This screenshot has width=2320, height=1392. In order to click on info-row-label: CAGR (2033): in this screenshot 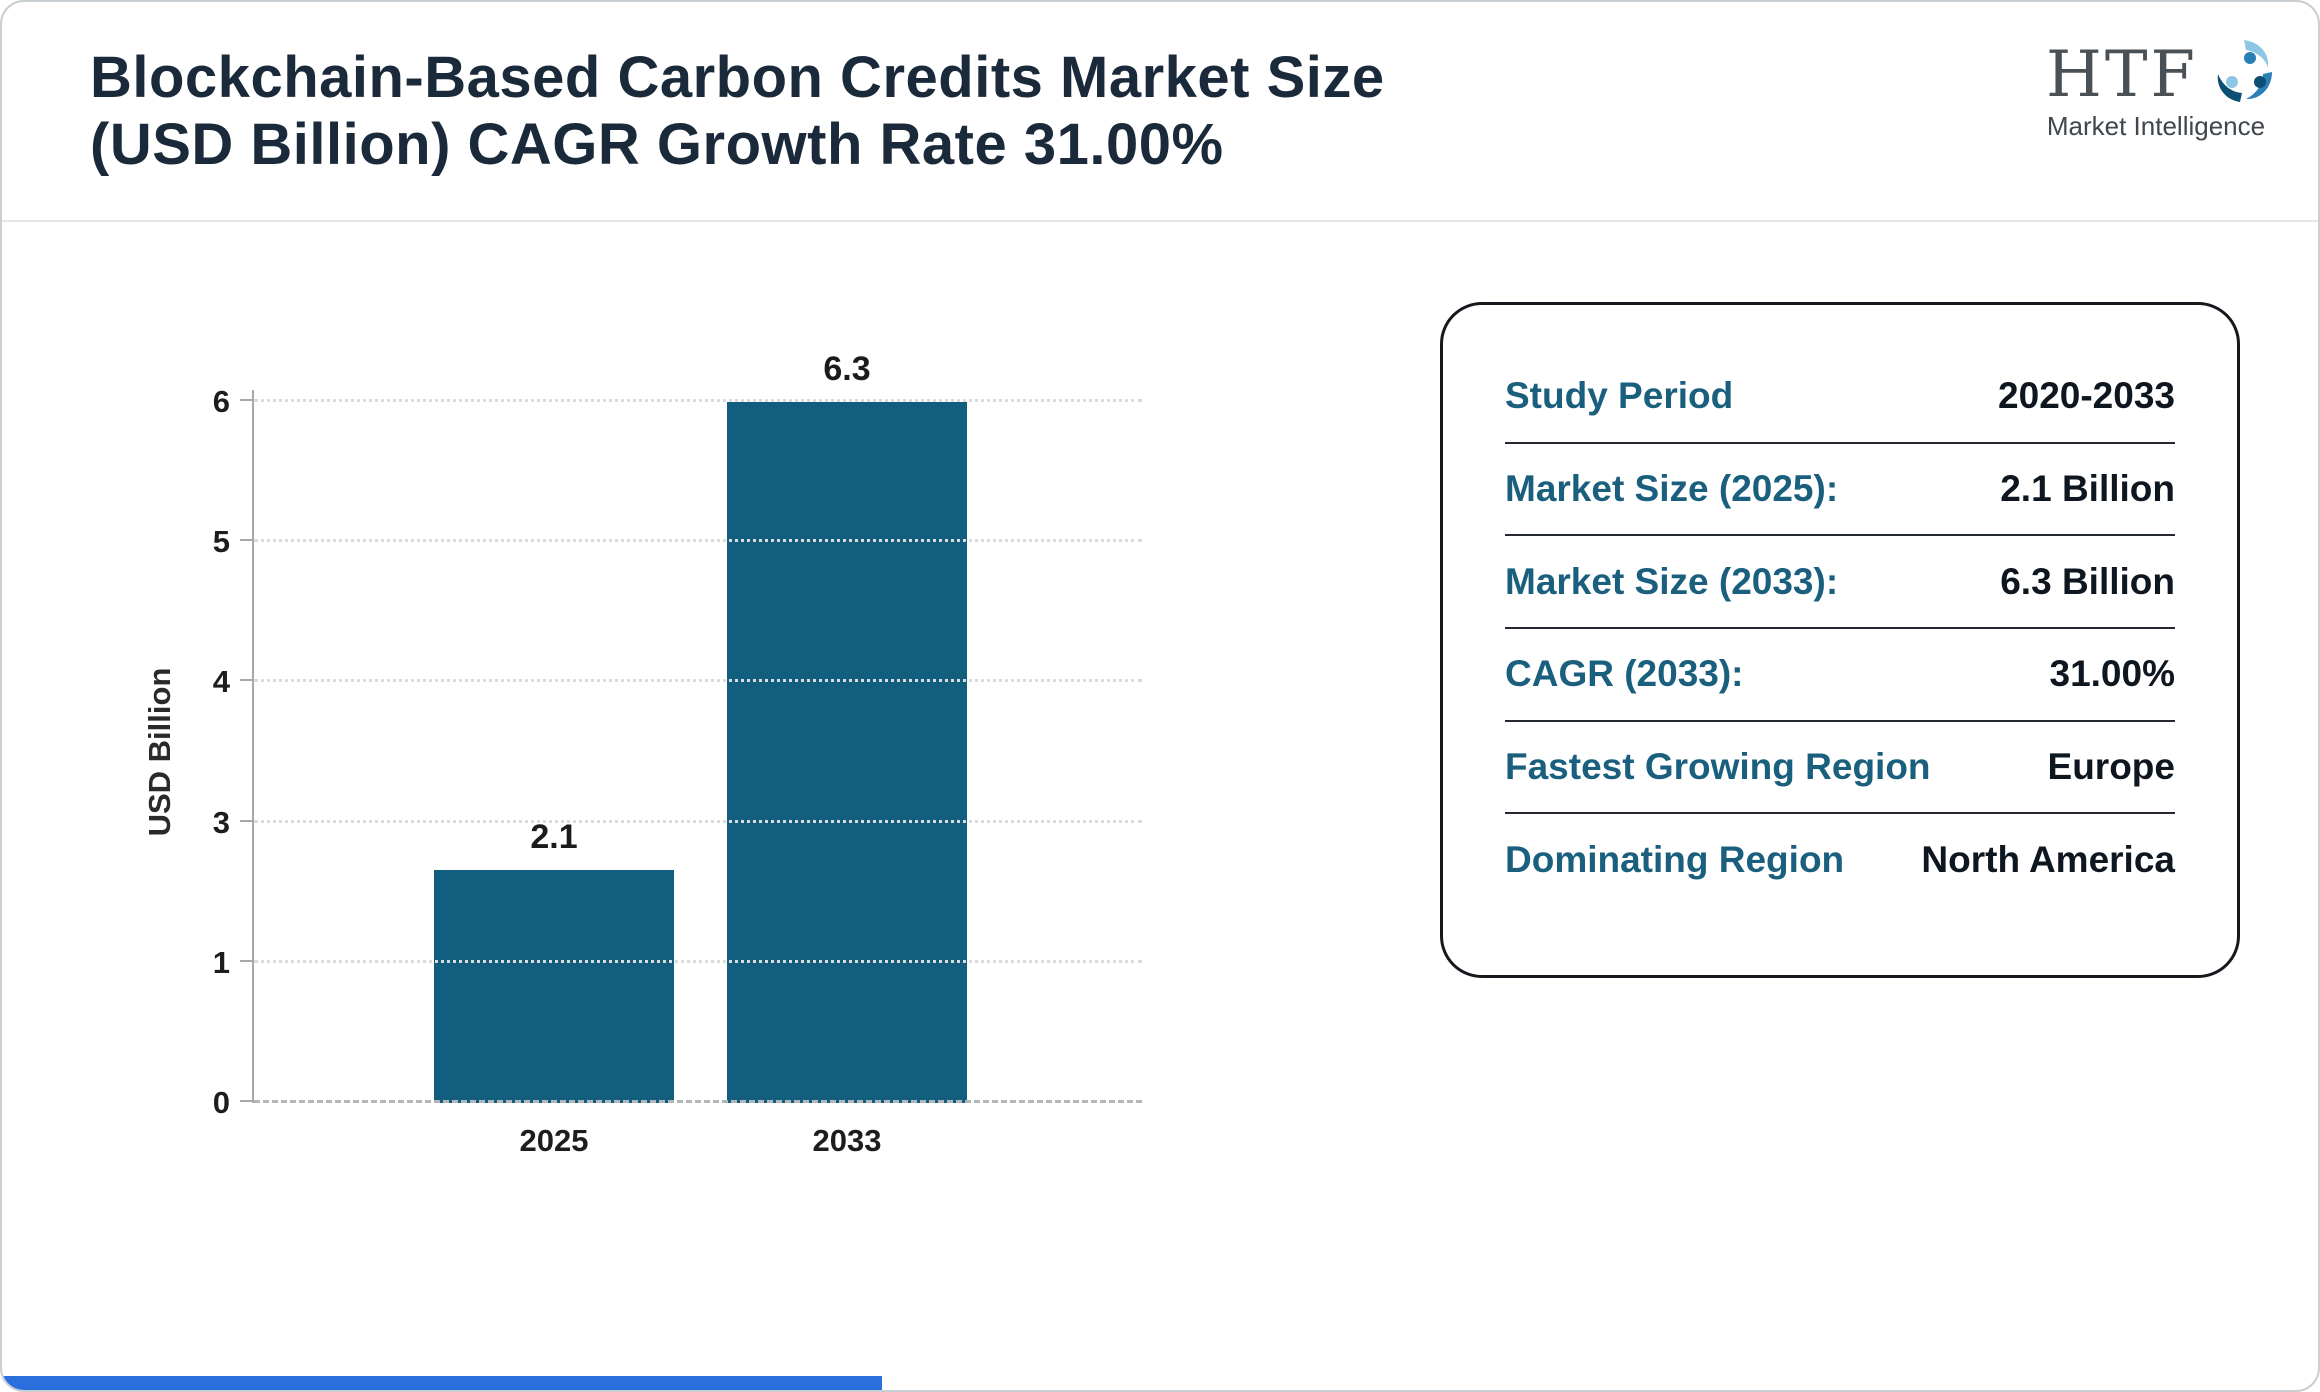, I will do `click(1624, 674)`.